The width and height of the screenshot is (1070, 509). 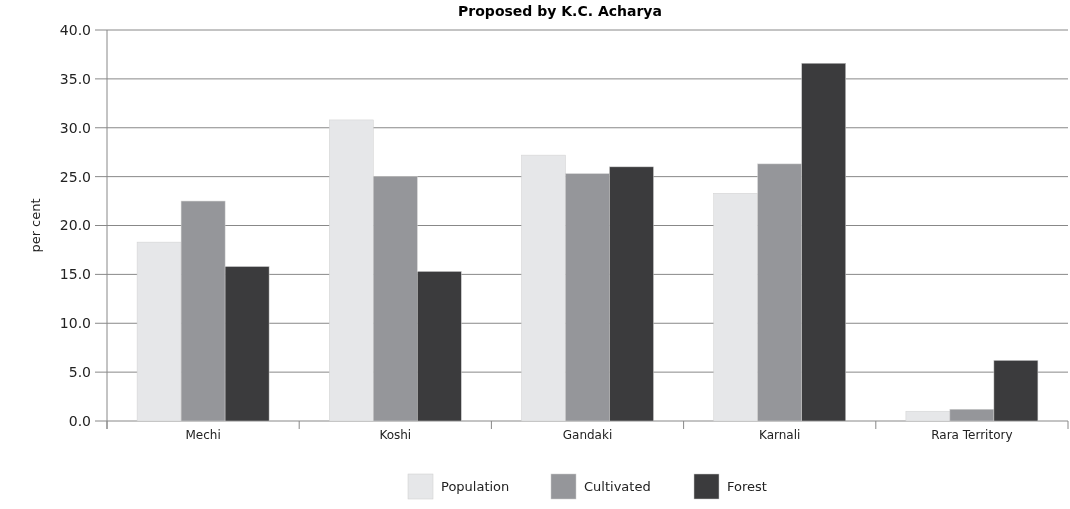 What do you see at coordinates (395, 435) in the screenshot?
I see `x-tick-label: Koshi` at bounding box center [395, 435].